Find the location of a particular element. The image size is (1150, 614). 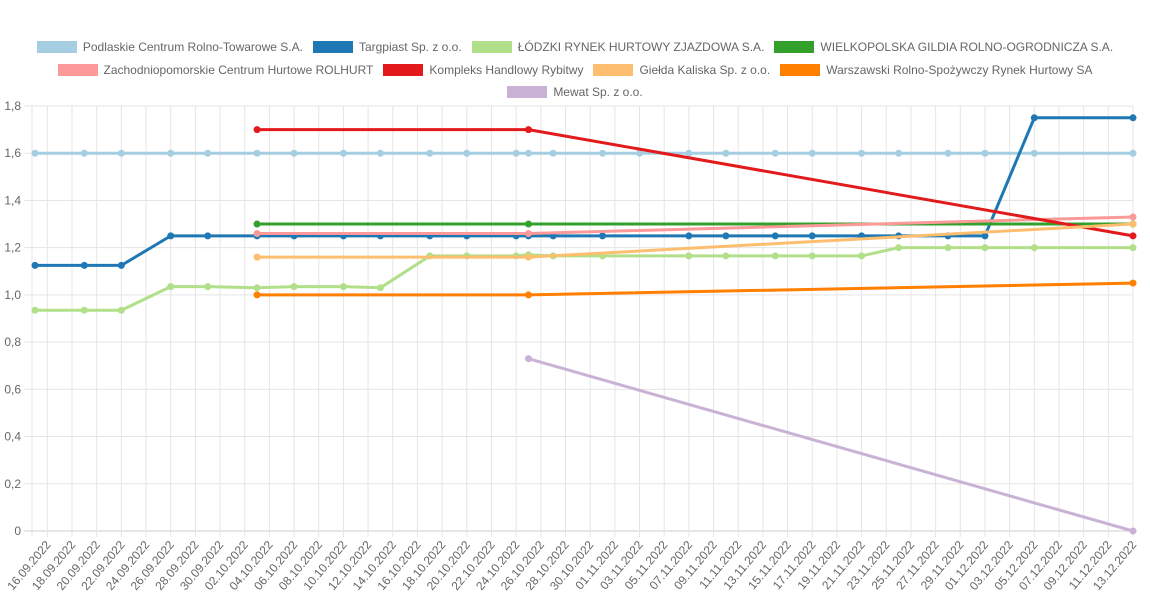

legend-label: Kompleks Handlowy Rybitwy is located at coordinates (506, 69).